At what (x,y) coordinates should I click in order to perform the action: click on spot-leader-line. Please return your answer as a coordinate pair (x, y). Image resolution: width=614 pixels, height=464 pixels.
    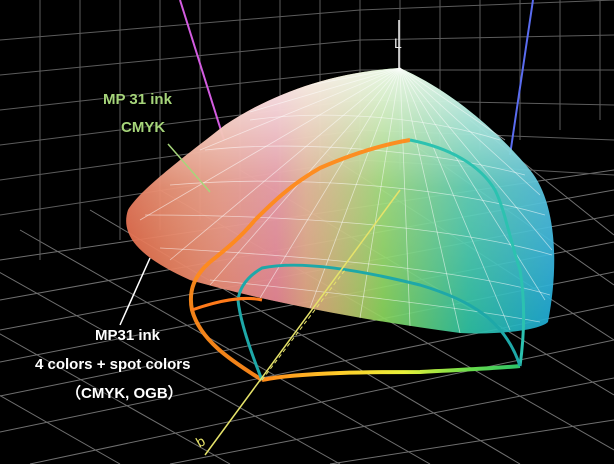
    Looking at the image, I should click on (135, 291).